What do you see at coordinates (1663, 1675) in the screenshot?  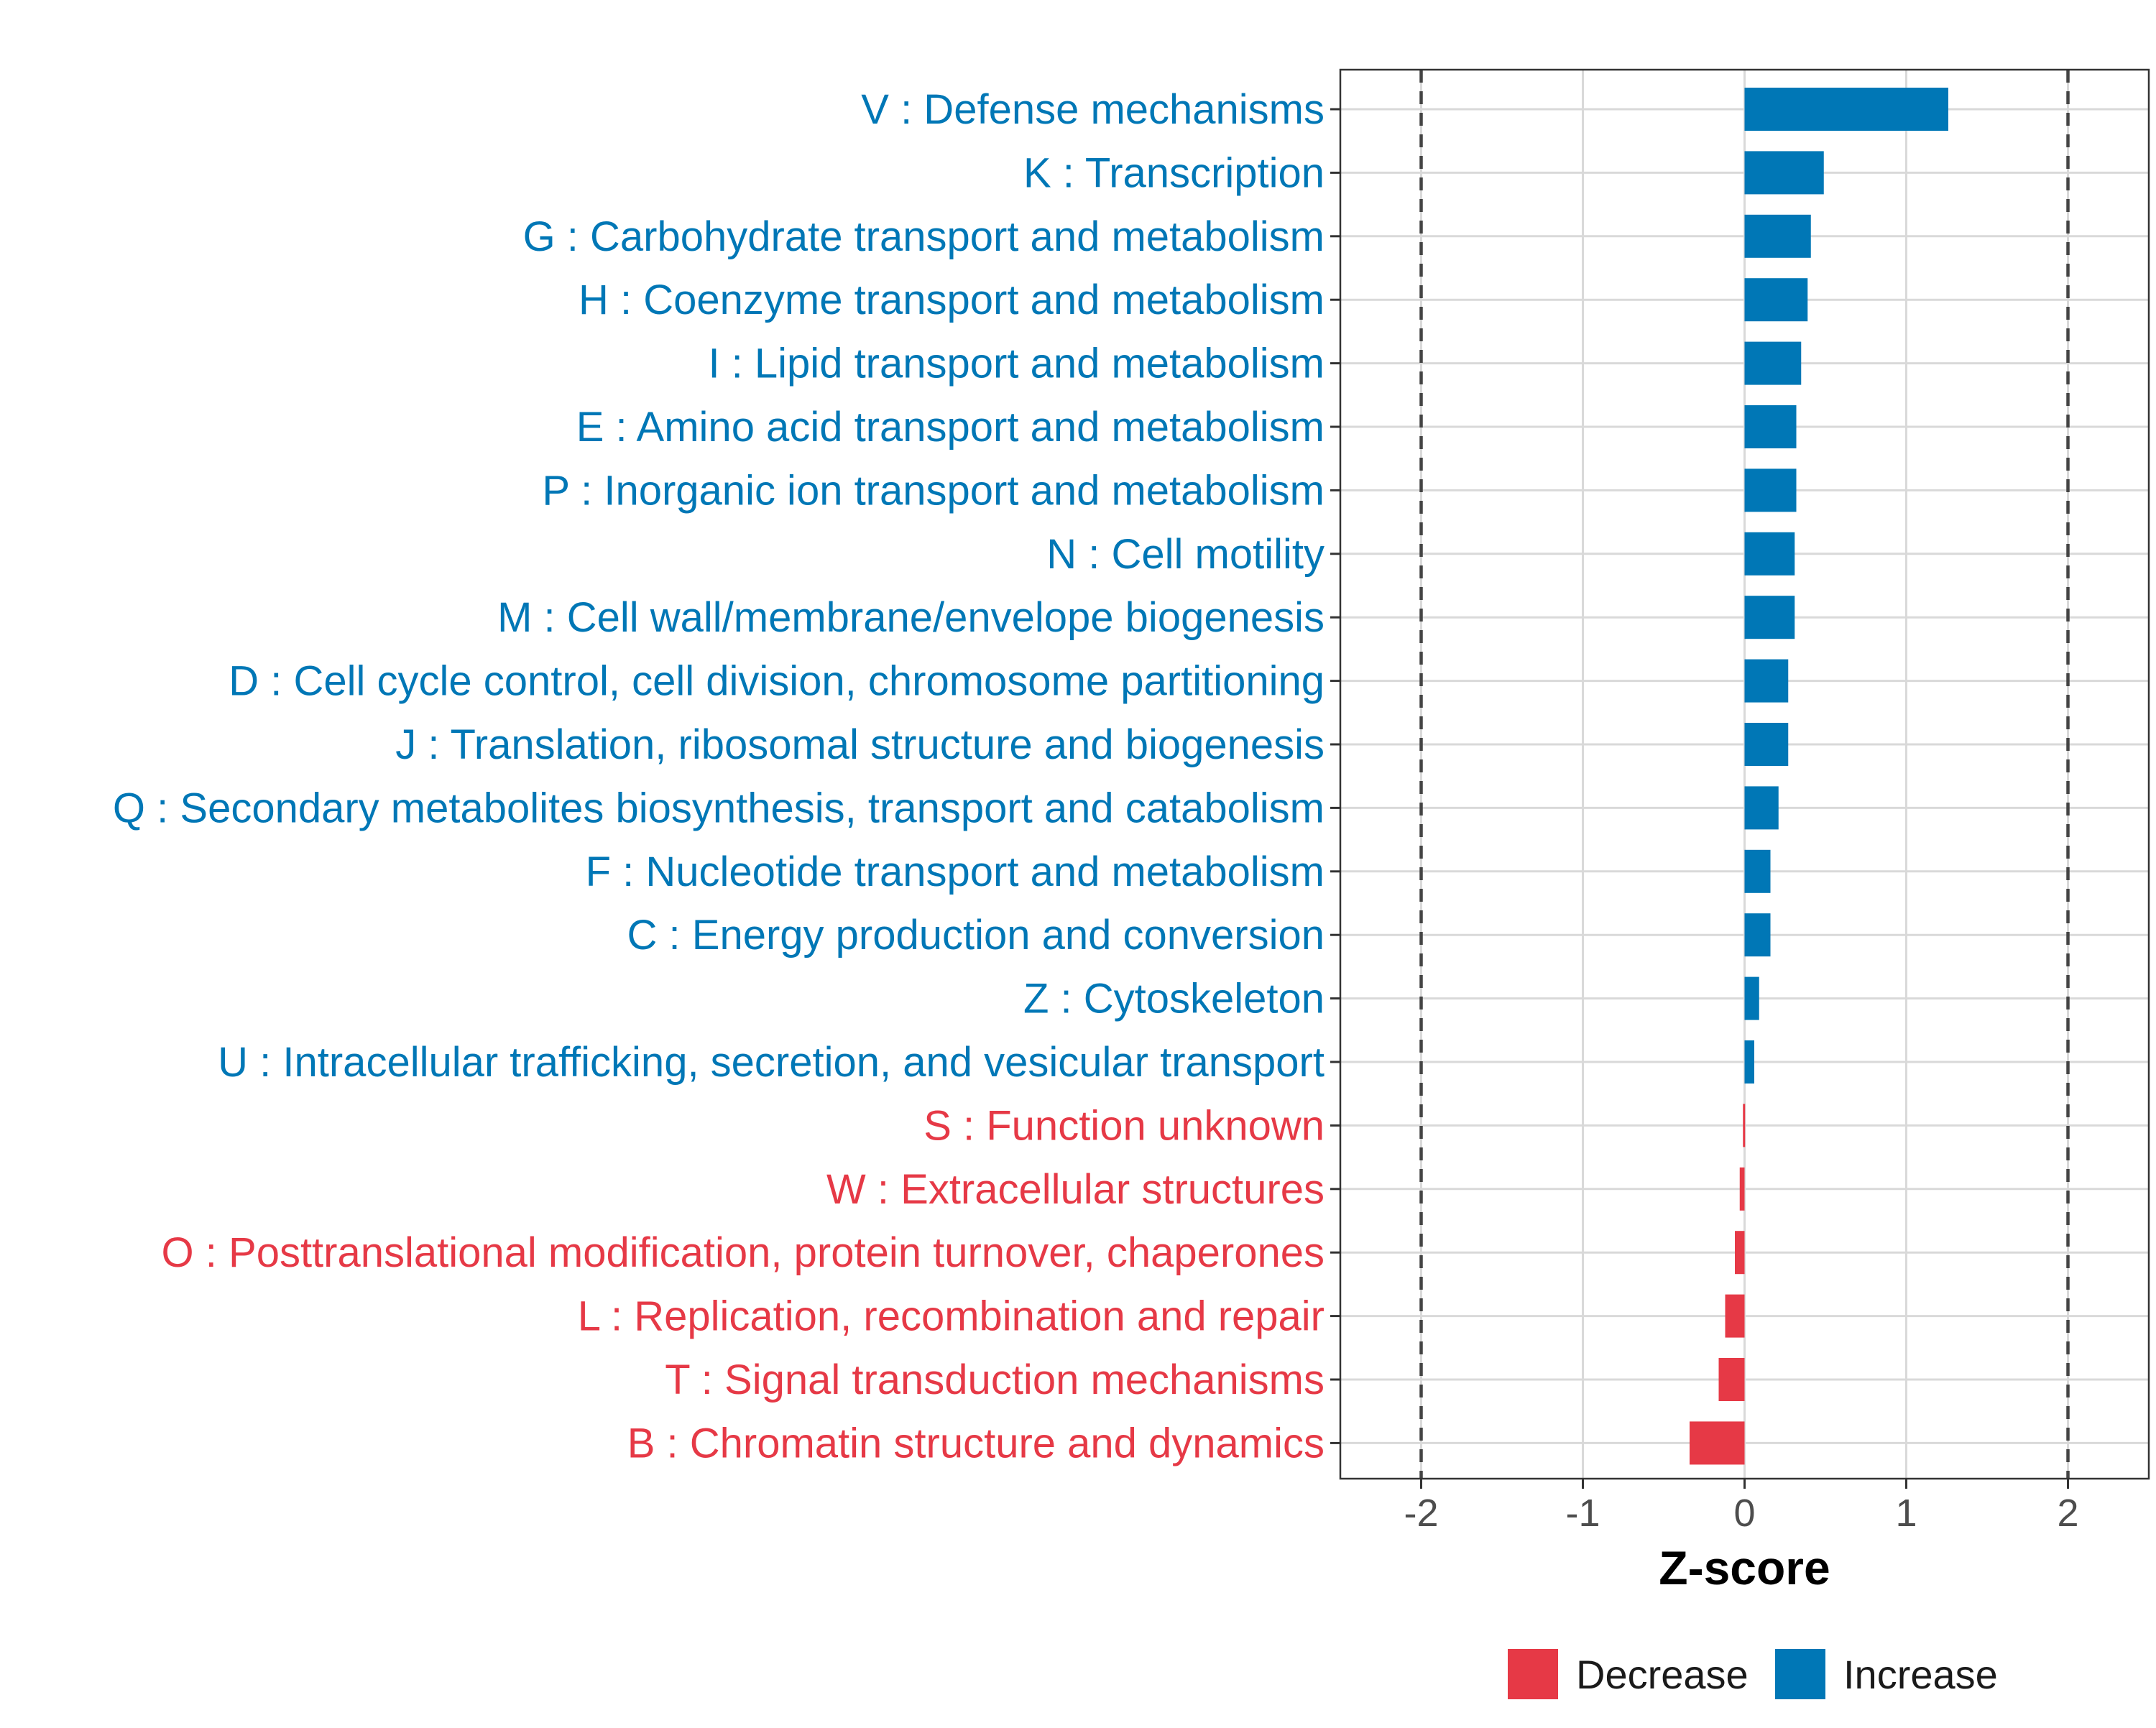 I see `legend-label-decrease: Decrease` at bounding box center [1663, 1675].